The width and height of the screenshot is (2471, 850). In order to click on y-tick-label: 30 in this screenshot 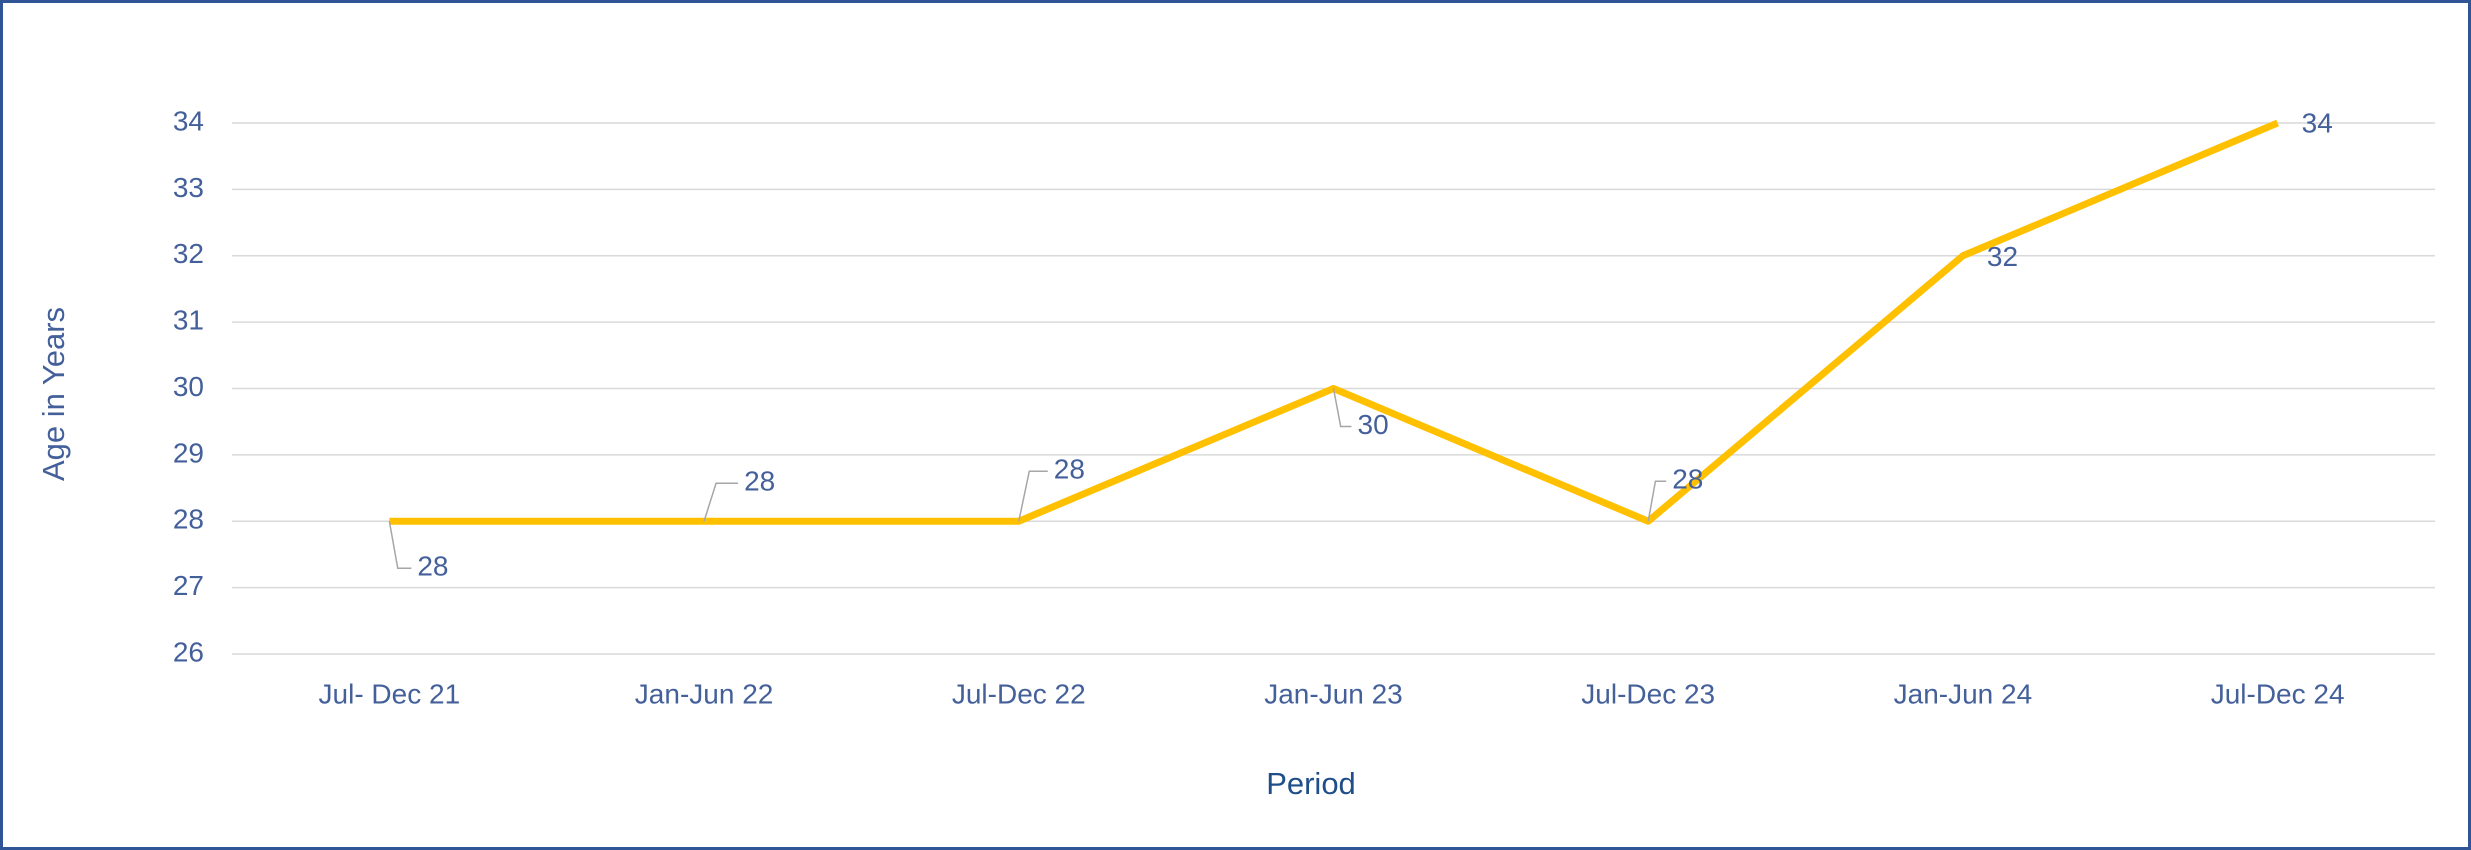, I will do `click(188, 386)`.